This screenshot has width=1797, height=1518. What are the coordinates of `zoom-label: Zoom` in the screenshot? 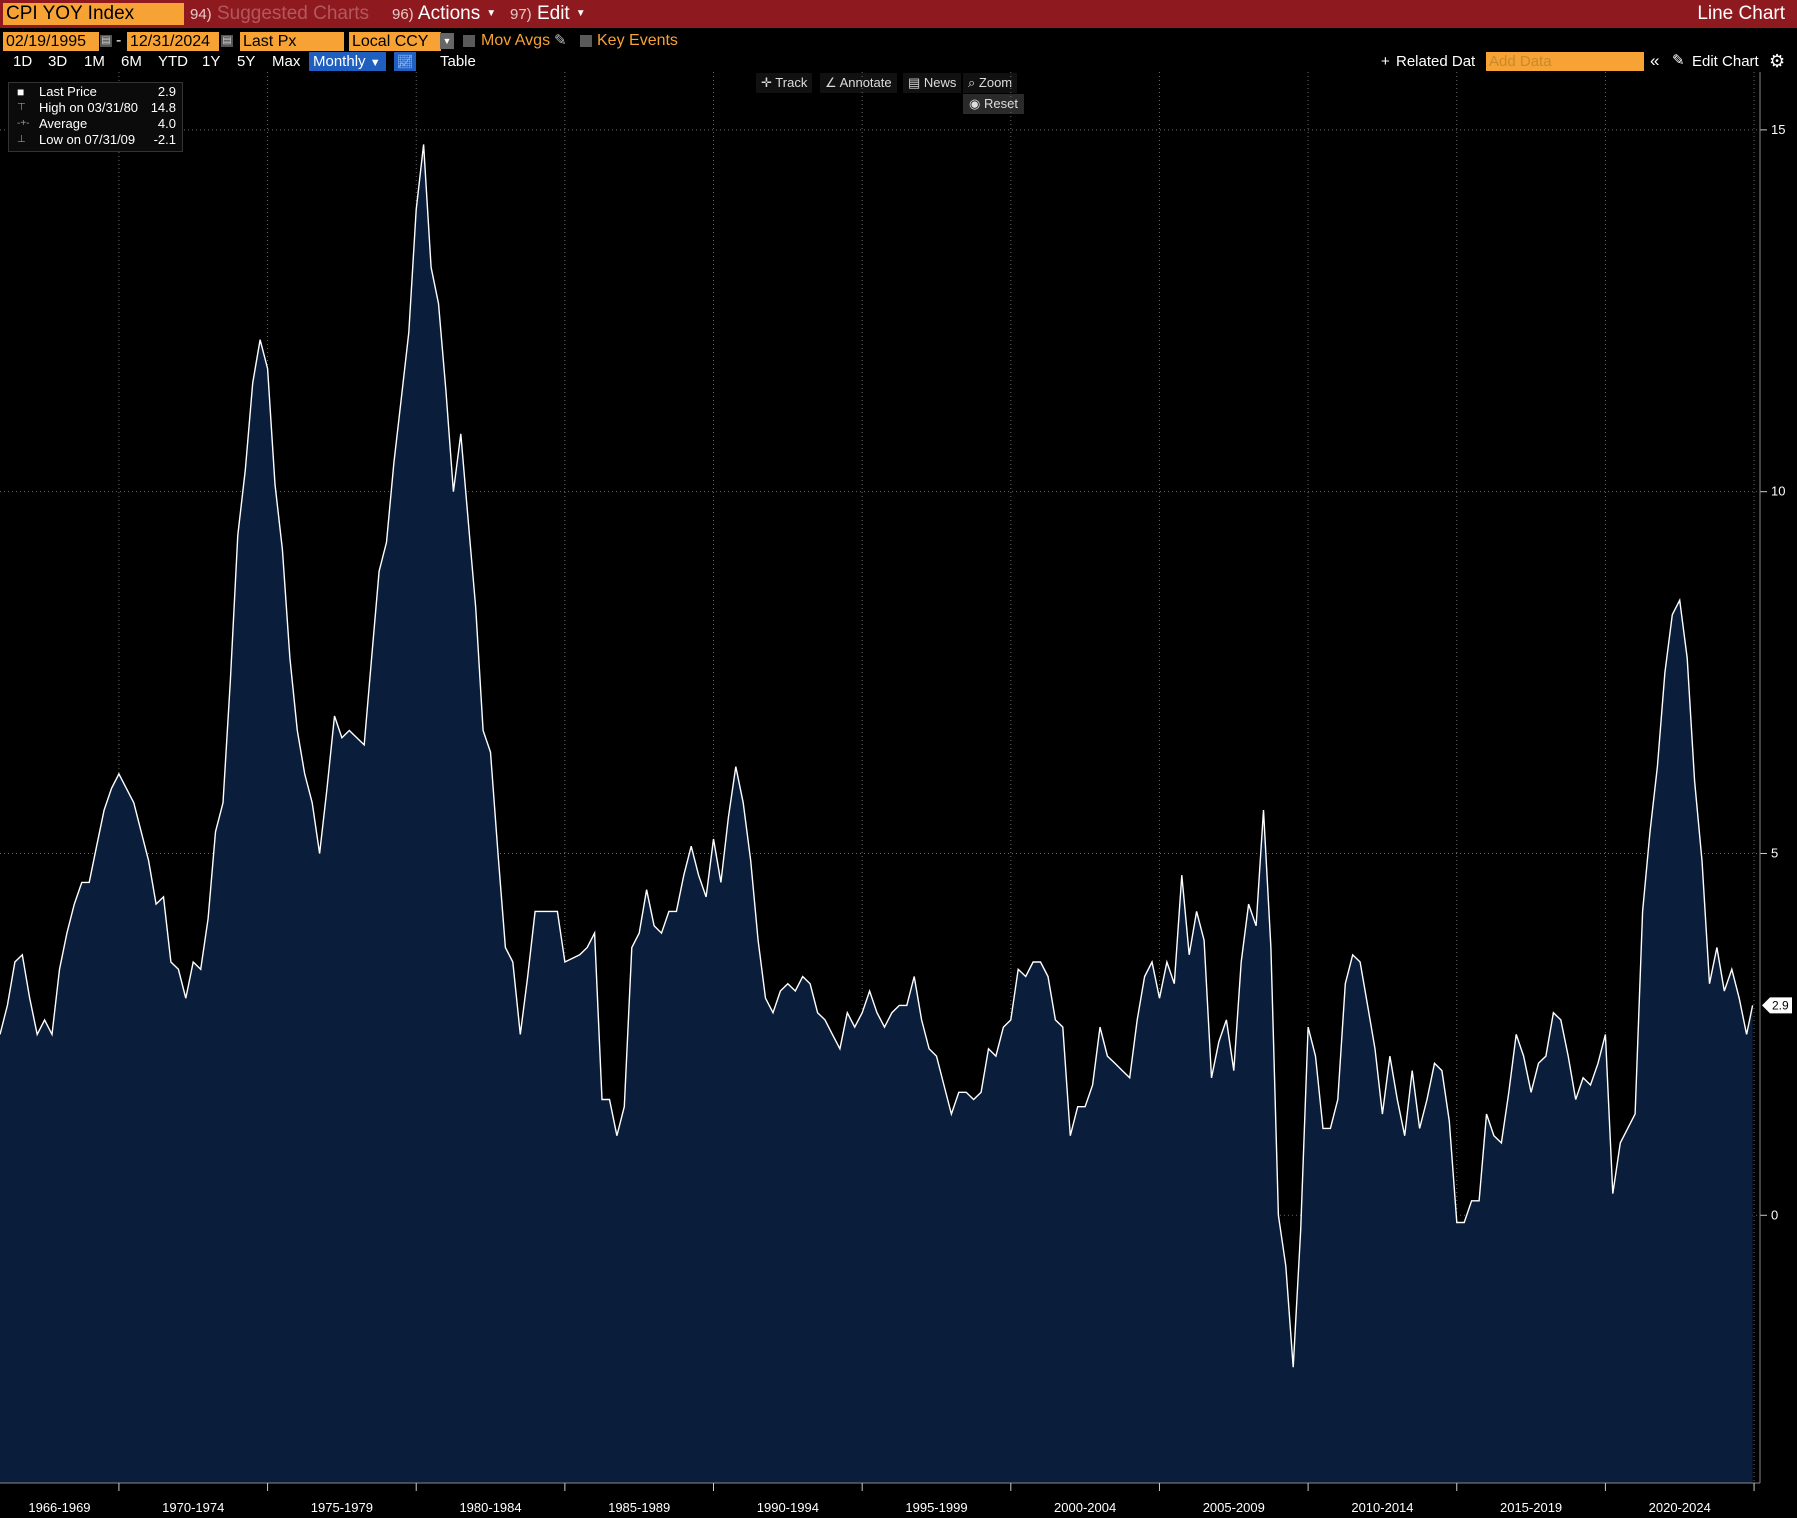 It's located at (995, 82).